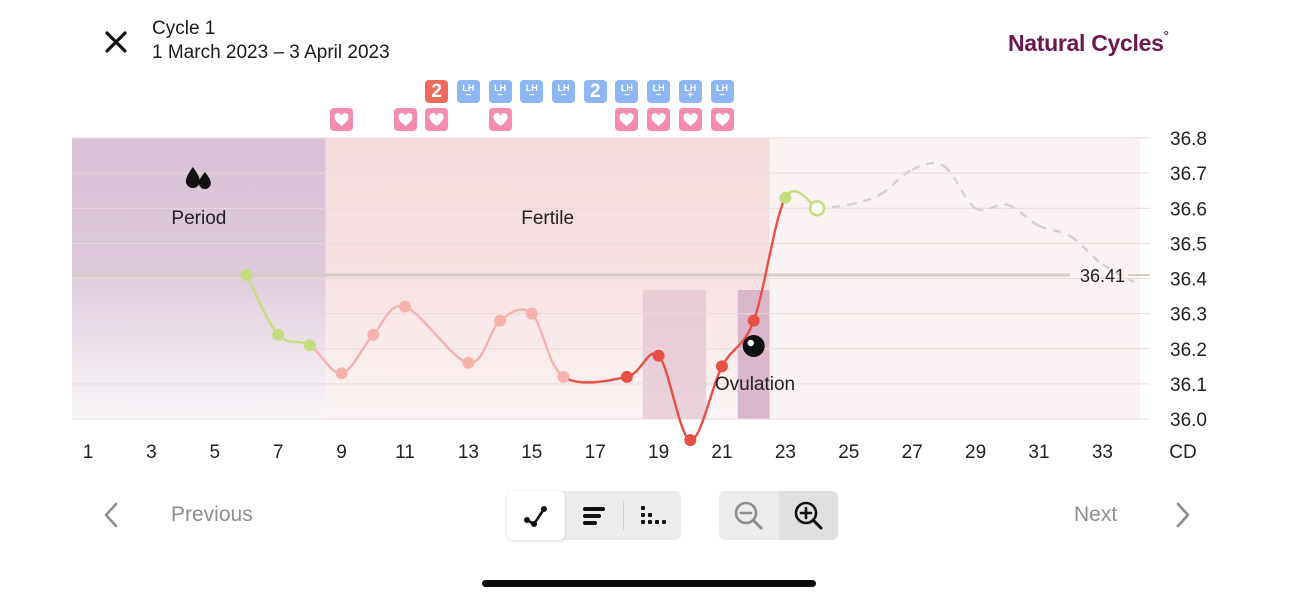 The image size is (1298, 600). Describe the element at coordinates (785, 452) in the screenshot. I see `x-tick-label: 23` at that location.